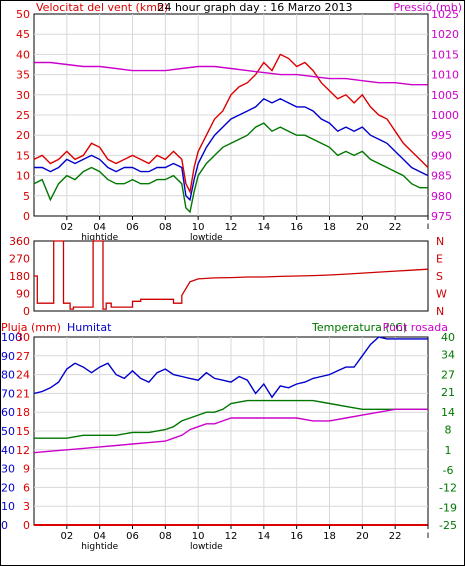 This screenshot has height=566, width=465. I want to click on wind-panel-tide-label: hightide, so click(99, 238).